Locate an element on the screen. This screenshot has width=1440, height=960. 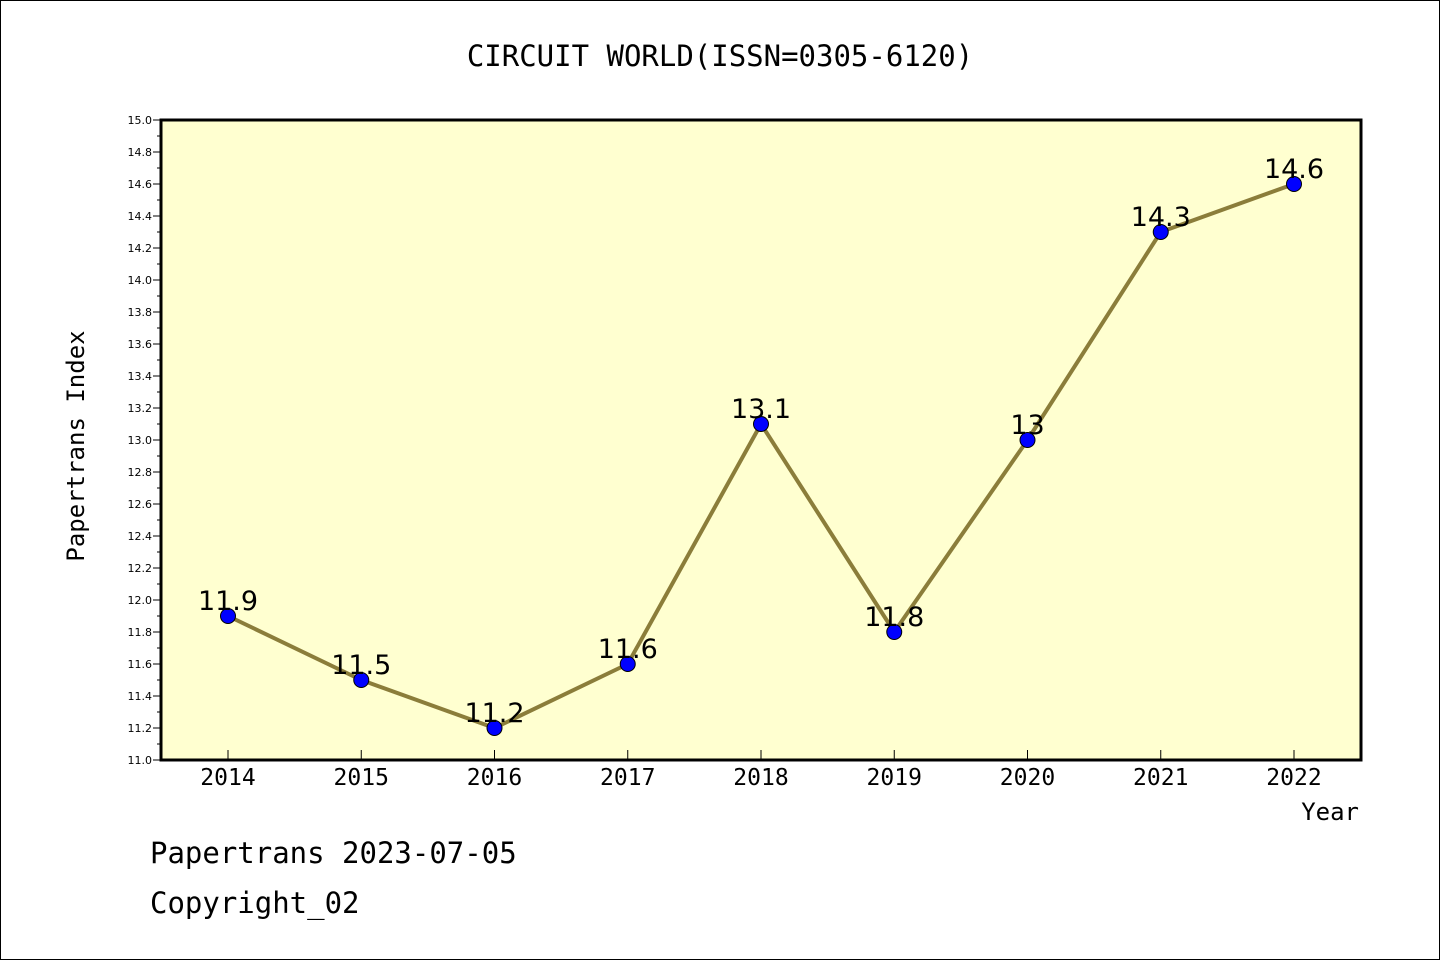
y-tick-label: 12.8 is located at coordinates (140, 472).